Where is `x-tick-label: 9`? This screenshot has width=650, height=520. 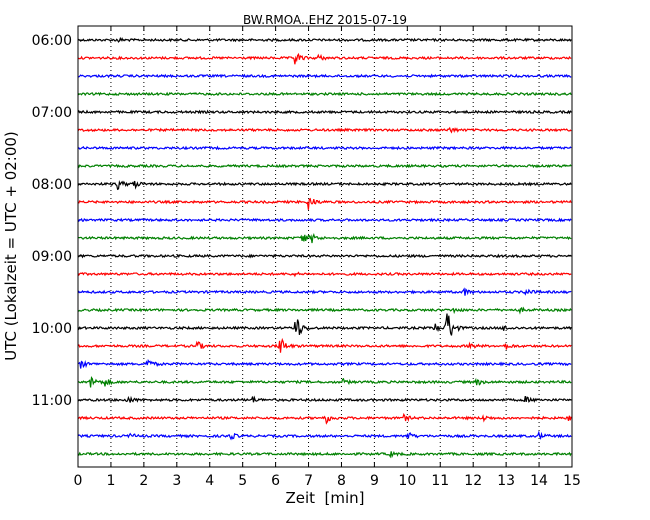
x-tick-label: 9 is located at coordinates (374, 481).